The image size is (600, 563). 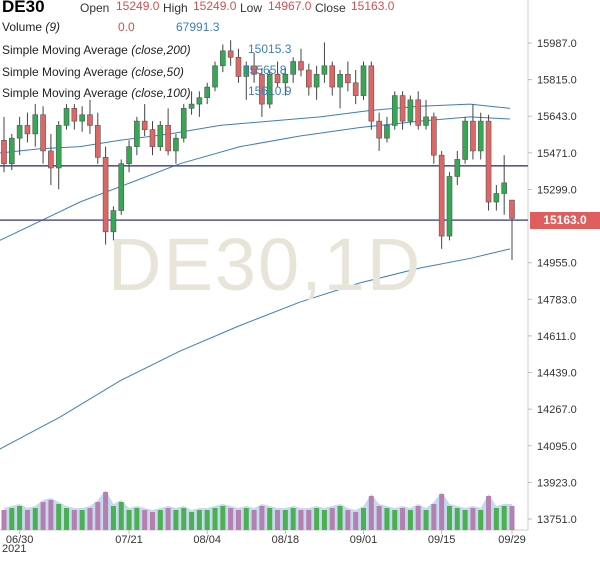 What do you see at coordinates (65, 72) in the screenshot?
I see `sma50-label: Simple Moving Average` at bounding box center [65, 72].